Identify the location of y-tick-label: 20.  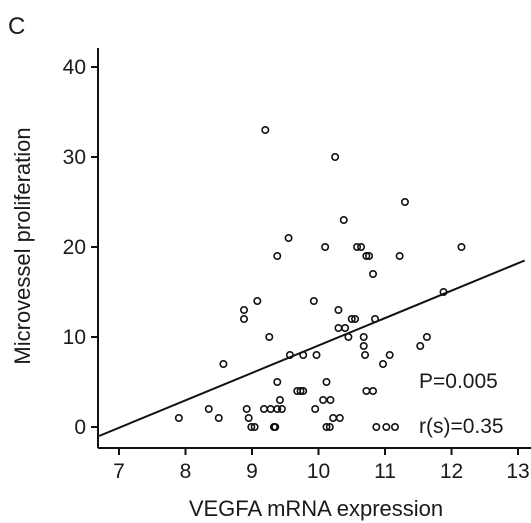
(74, 247).